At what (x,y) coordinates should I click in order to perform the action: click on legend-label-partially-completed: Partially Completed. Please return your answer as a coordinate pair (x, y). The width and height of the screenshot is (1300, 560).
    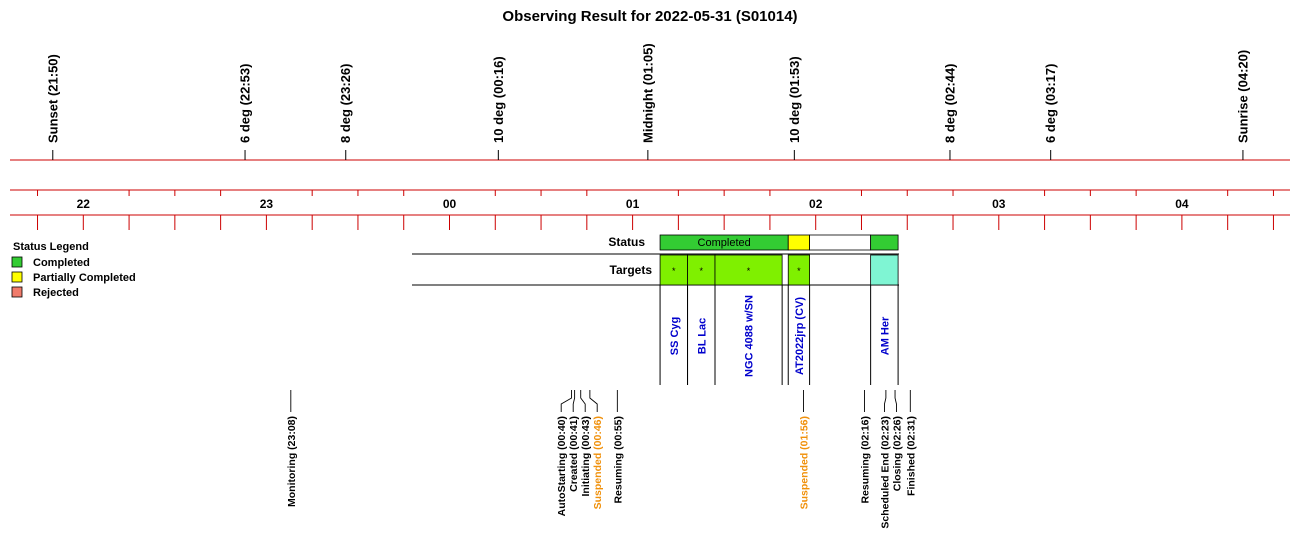
    Looking at the image, I should click on (84, 278).